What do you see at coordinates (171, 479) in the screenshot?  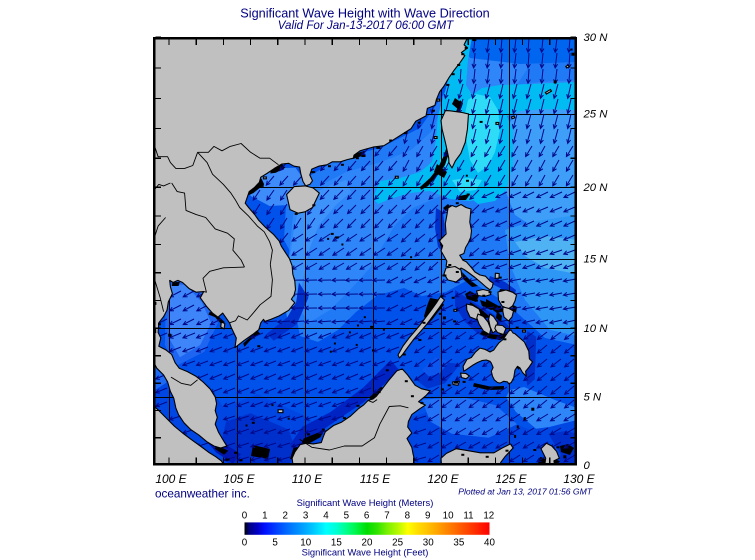 I see `svg-text: 100 E` at bounding box center [171, 479].